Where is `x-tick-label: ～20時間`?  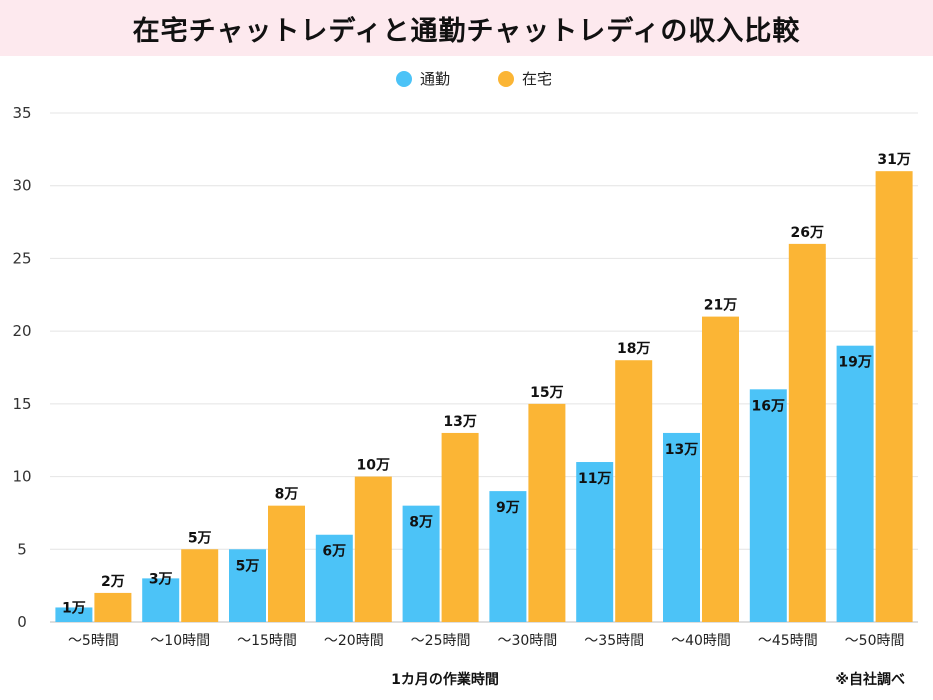
x-tick-label: ～20時間 is located at coordinates (354, 641).